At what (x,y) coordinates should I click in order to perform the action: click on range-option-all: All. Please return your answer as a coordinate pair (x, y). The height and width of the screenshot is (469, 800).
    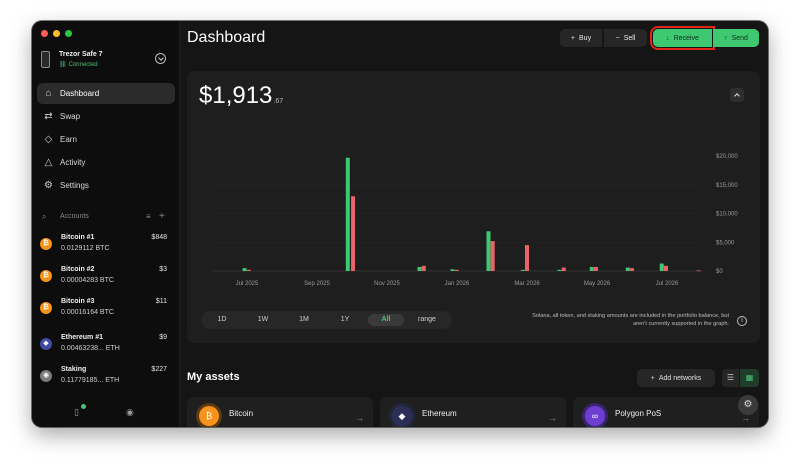
    Looking at the image, I should click on (386, 320).